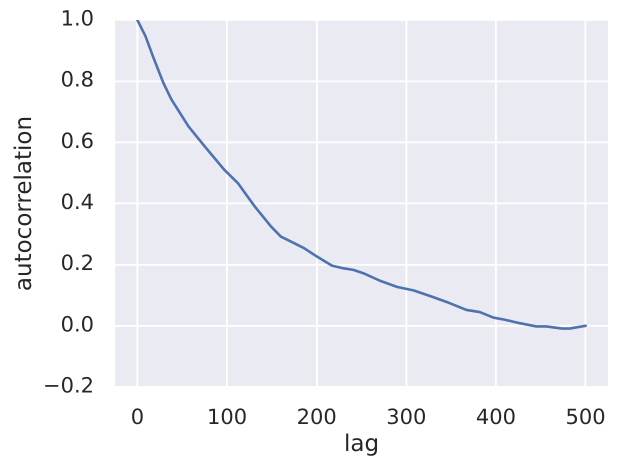  I want to click on y-tick-label: 0.4, so click(77, 202).